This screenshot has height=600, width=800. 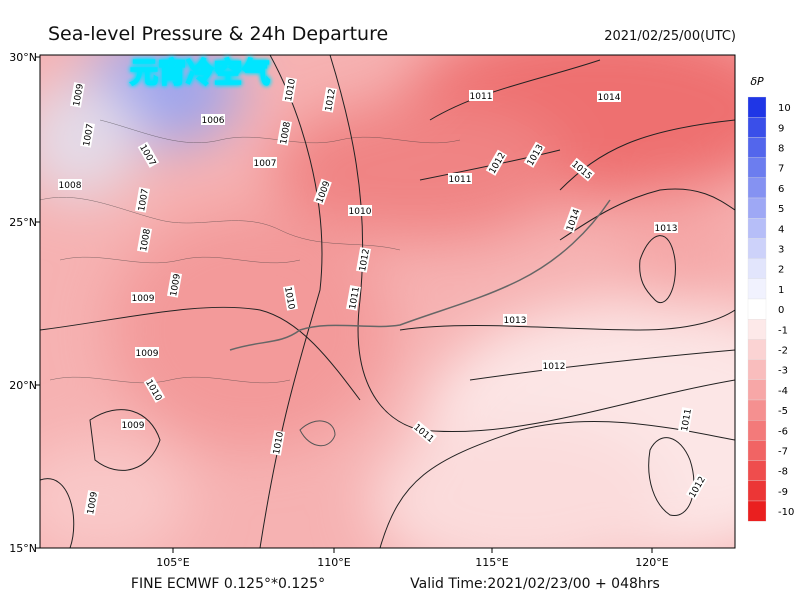 I want to click on colorbar-tick-label: 5, so click(x=781, y=209).